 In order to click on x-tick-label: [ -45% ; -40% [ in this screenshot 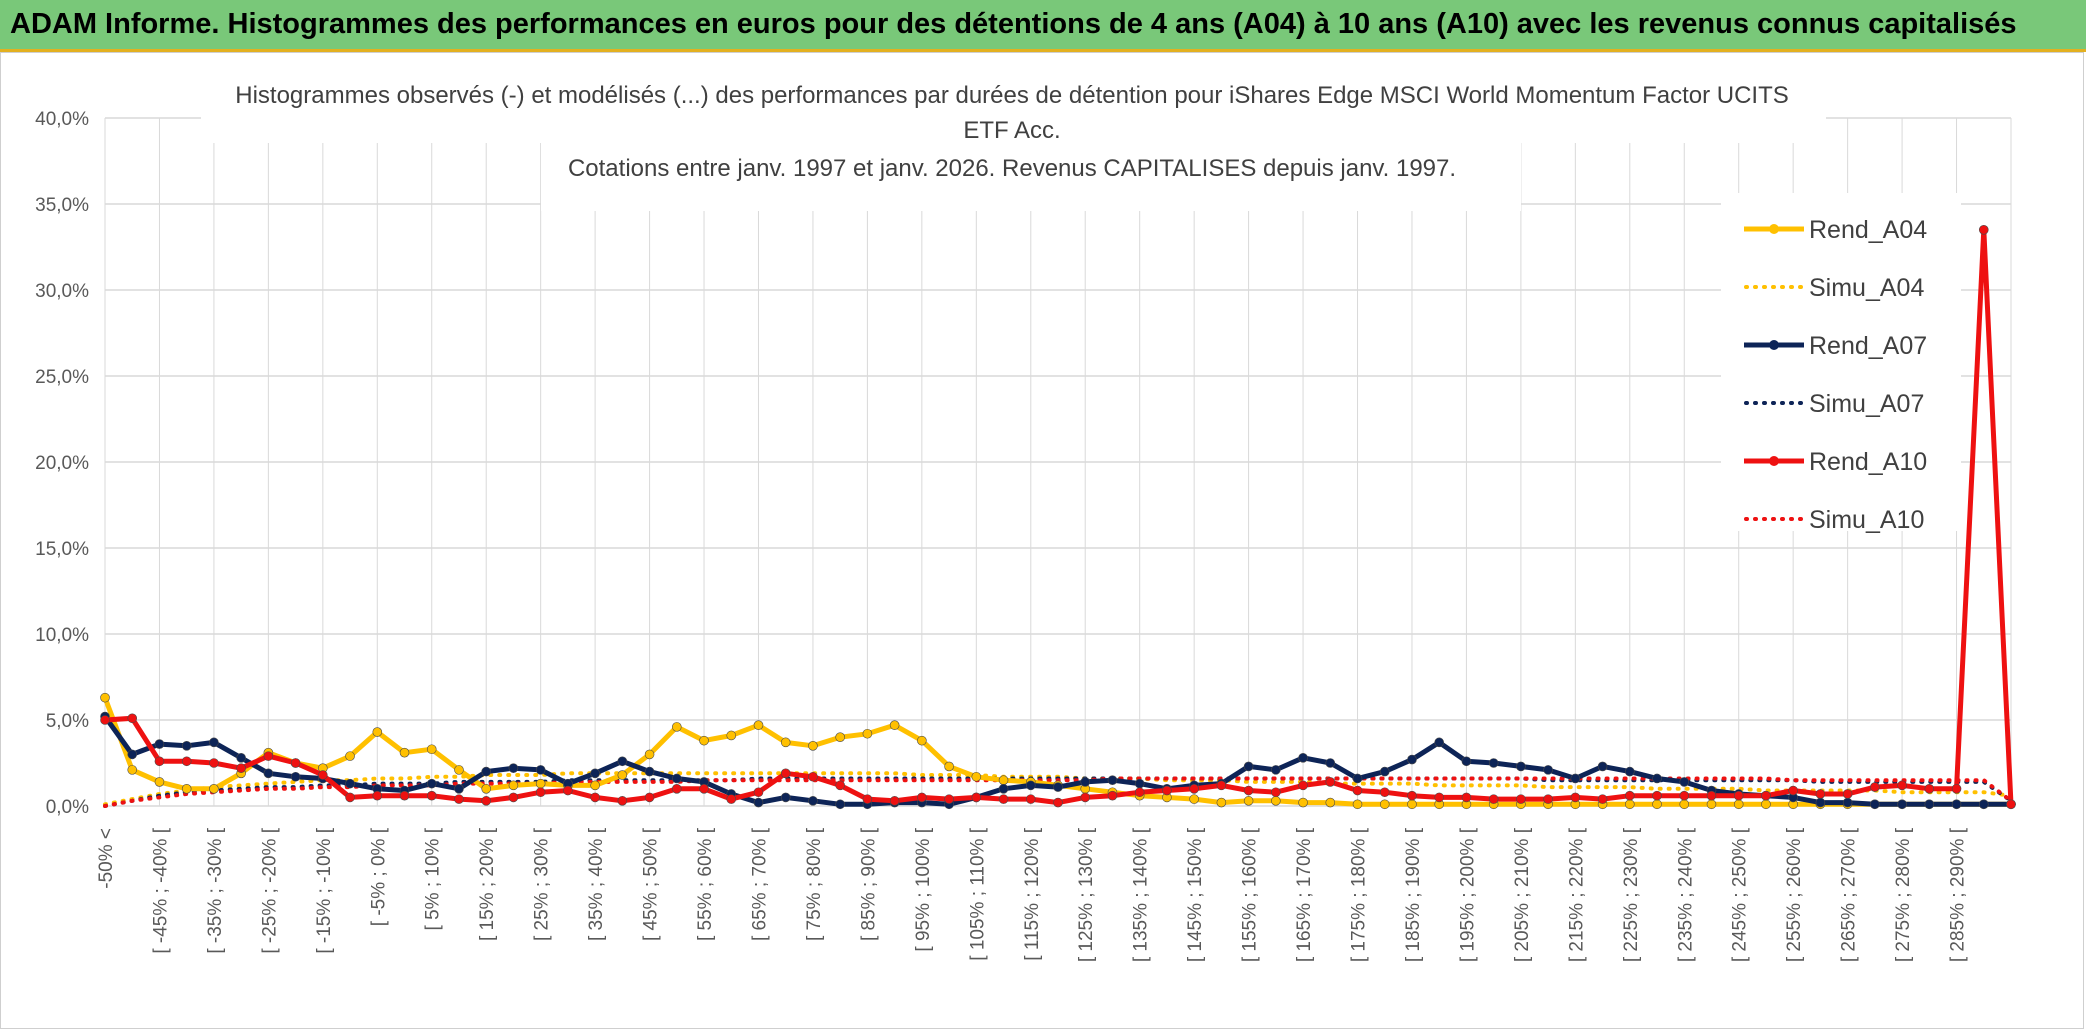, I will do `click(160, 890)`.